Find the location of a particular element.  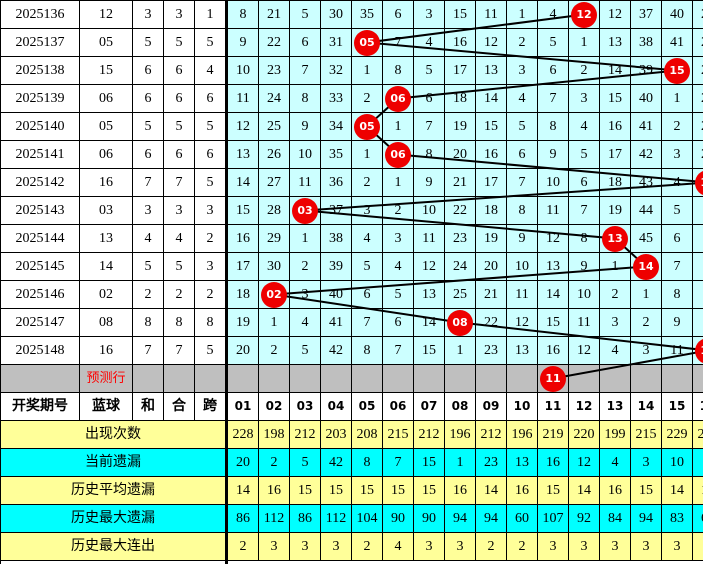

miss-cell: 37 is located at coordinates (336, 210).